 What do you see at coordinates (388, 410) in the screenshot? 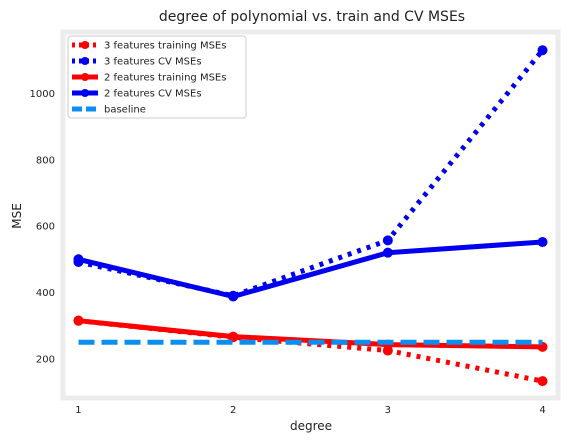
I see `x-tick-label: 3` at bounding box center [388, 410].